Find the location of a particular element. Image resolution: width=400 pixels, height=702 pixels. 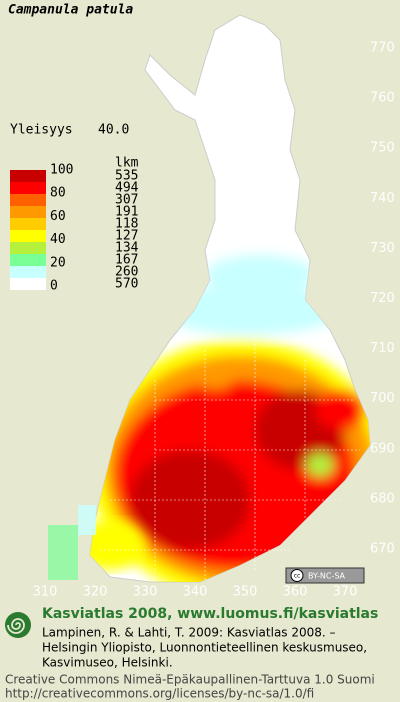

north-label: 730 is located at coordinates (382, 248).